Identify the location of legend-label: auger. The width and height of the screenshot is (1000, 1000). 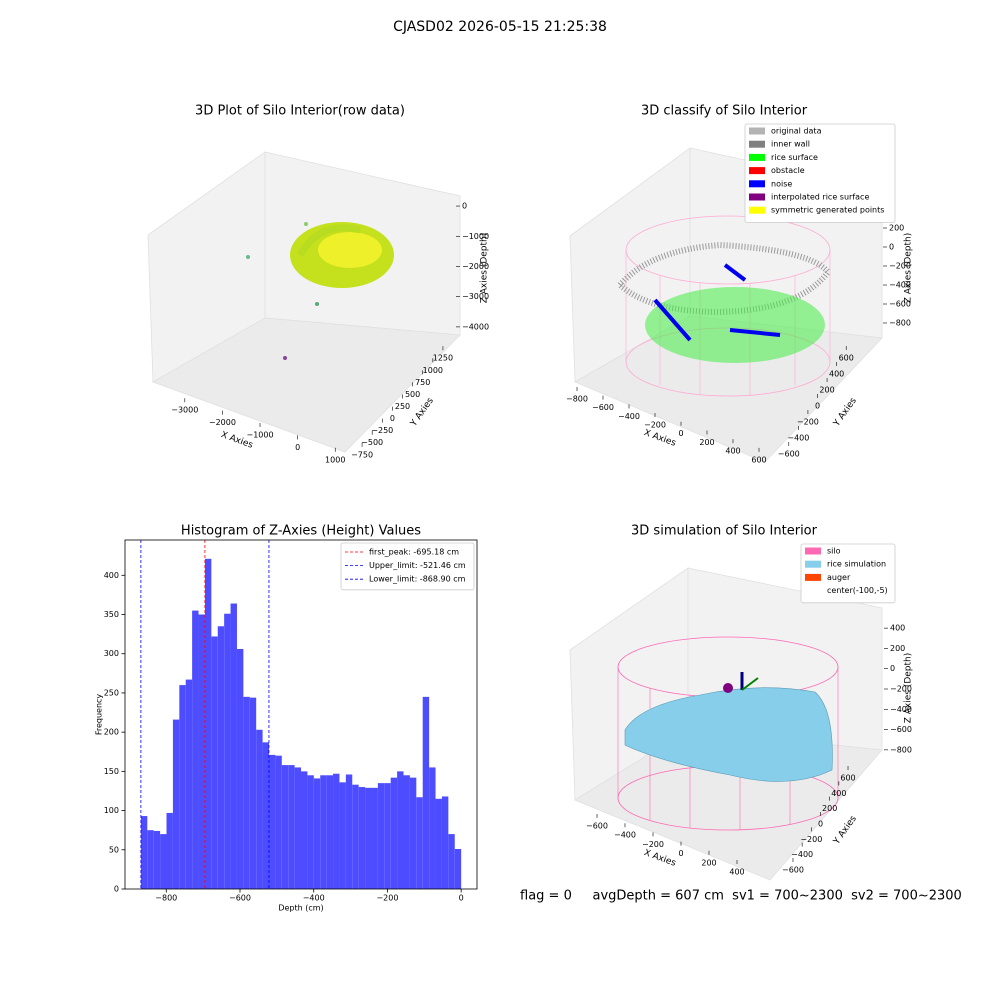
(839, 577).